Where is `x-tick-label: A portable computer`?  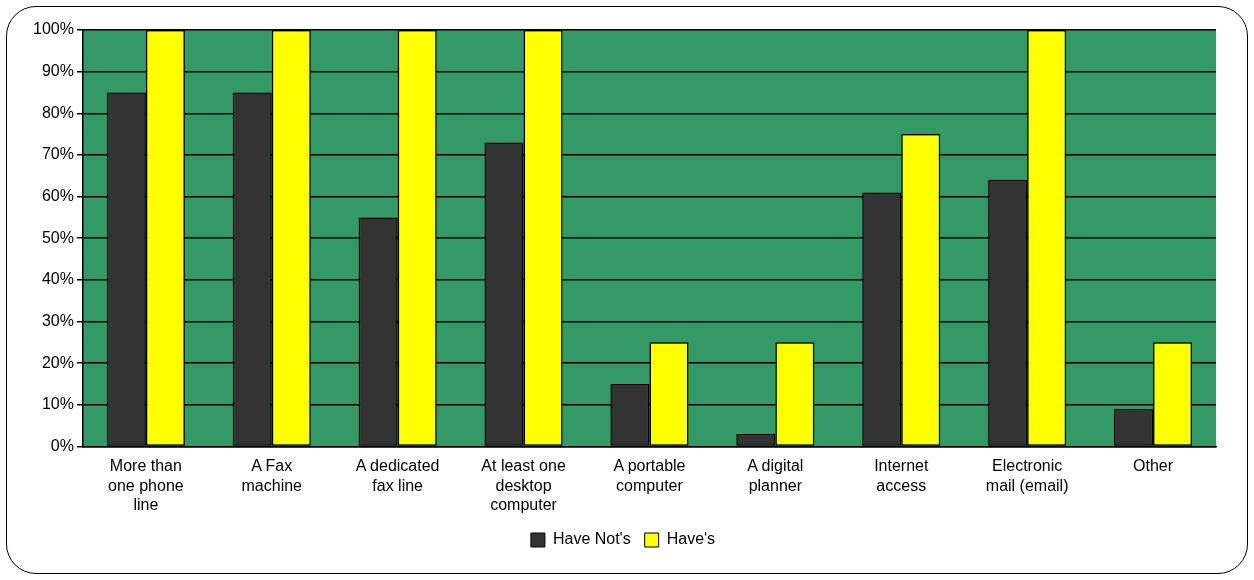
x-tick-label: A portable computer is located at coordinates (649, 475).